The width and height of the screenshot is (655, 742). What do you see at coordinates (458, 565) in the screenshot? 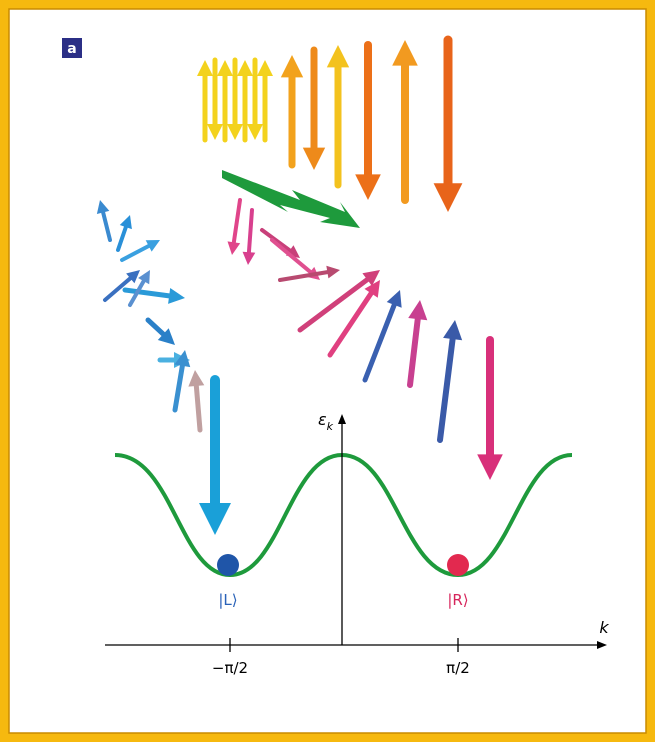
I see `right-state-dot` at bounding box center [458, 565].